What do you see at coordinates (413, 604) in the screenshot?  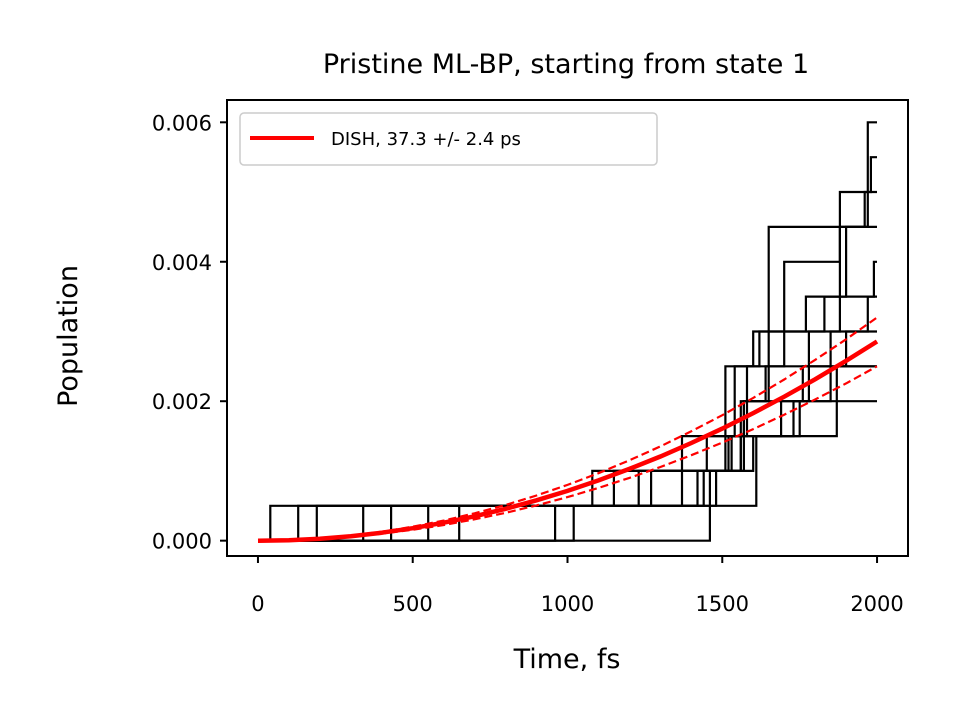 I see `x-tick-label: 500` at bounding box center [413, 604].